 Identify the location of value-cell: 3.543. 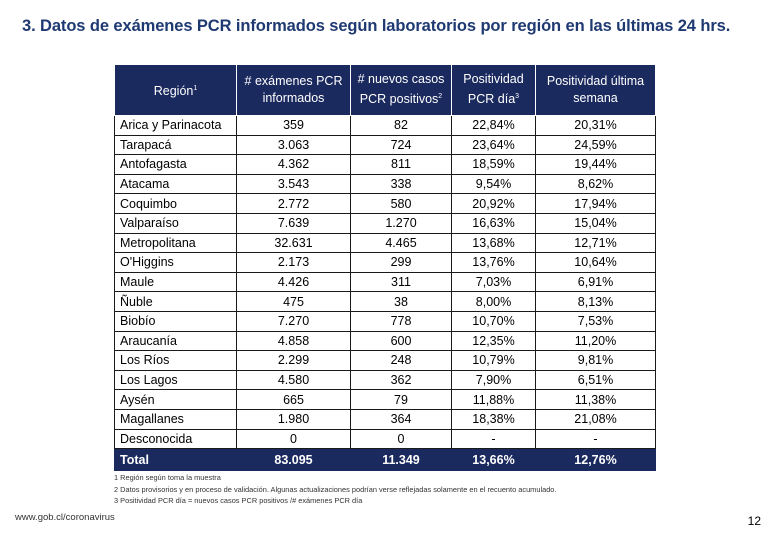
(293, 184).